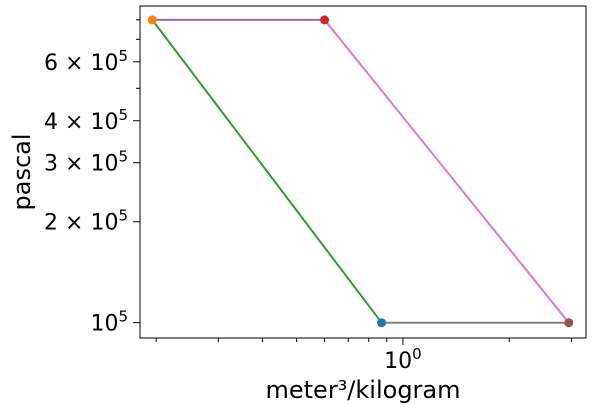 This screenshot has width=594, height=408. I want to click on y-axis-label: pascal, so click(22, 171).